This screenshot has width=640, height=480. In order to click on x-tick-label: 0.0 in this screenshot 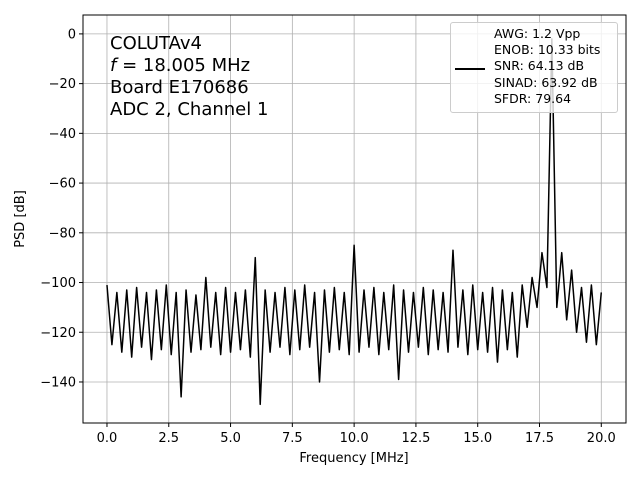, I will do `click(107, 438)`.